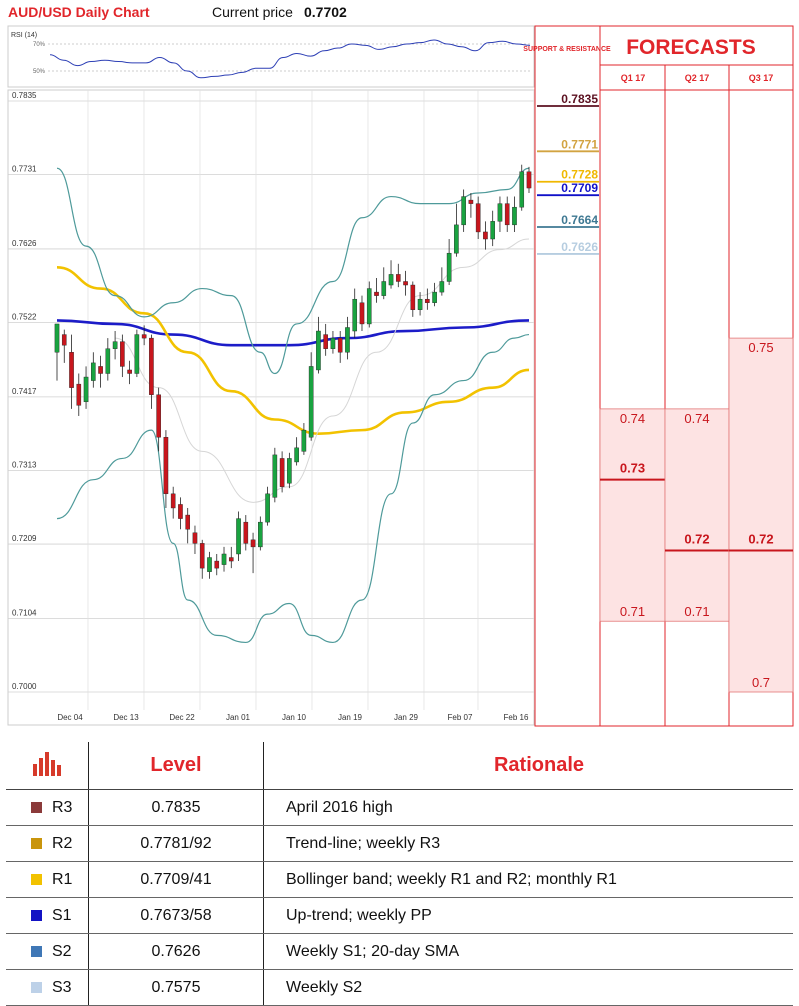 The image size is (799, 1006). I want to click on level-rationale: Weekly S1; 20-day SMA, so click(528, 951).